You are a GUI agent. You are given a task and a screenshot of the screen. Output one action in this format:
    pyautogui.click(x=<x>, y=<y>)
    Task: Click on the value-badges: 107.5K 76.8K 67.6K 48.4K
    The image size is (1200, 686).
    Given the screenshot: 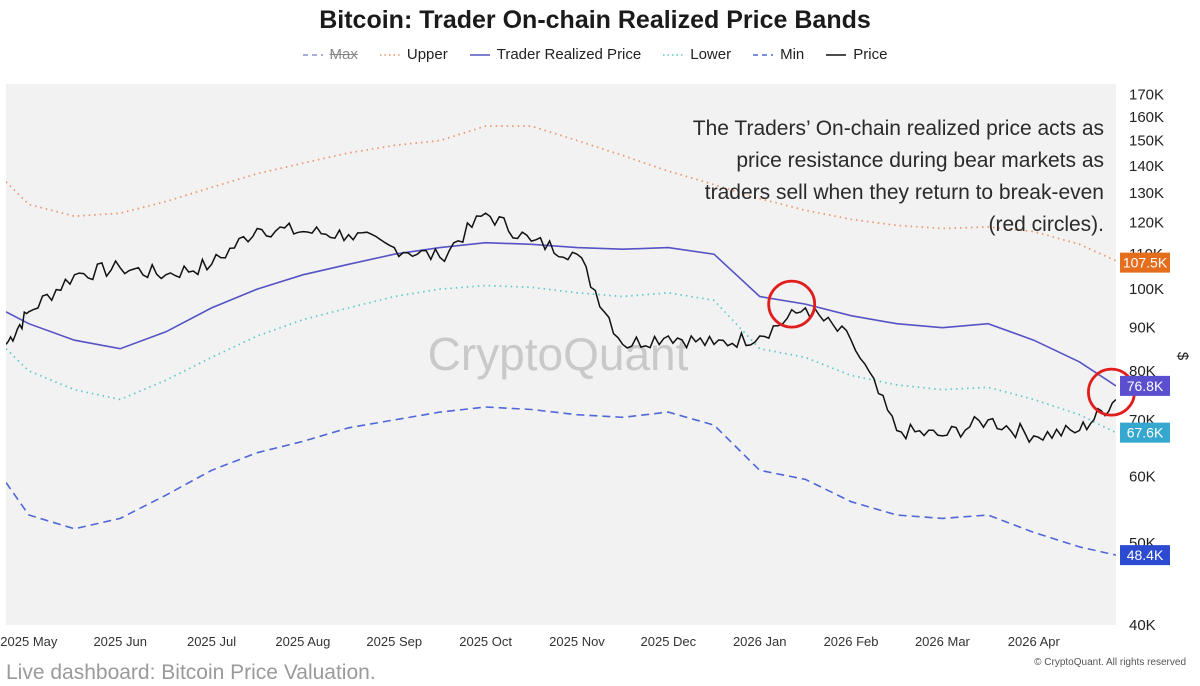 What is the action you would take?
    pyautogui.click(x=1145, y=409)
    